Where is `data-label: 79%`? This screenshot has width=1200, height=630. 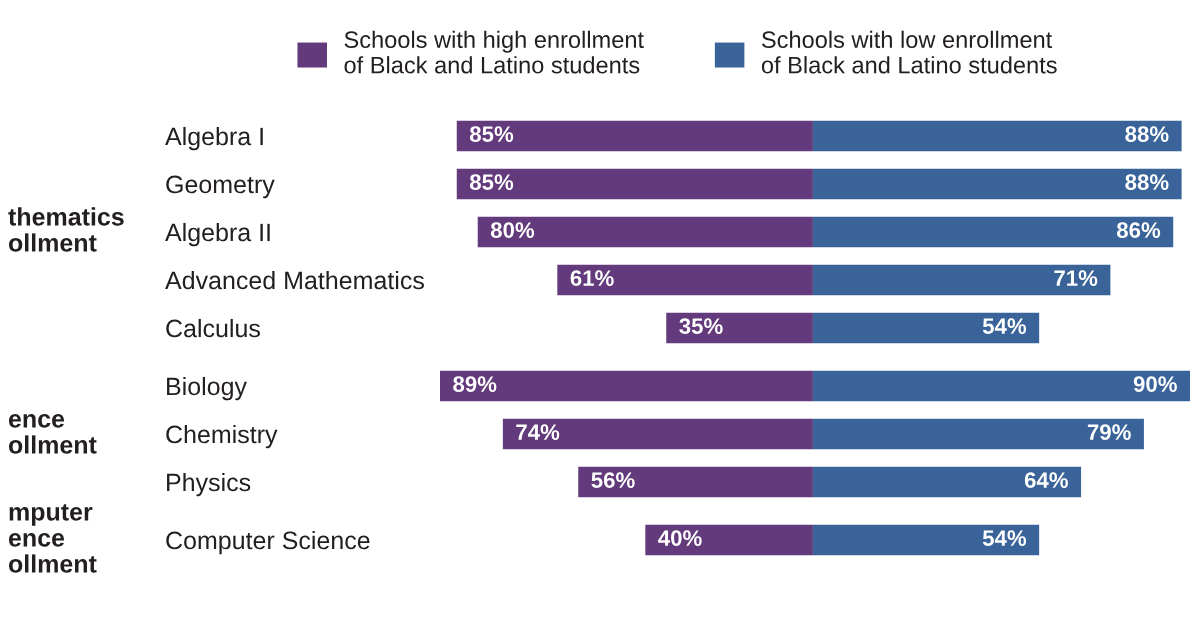 data-label: 79% is located at coordinates (1109, 432).